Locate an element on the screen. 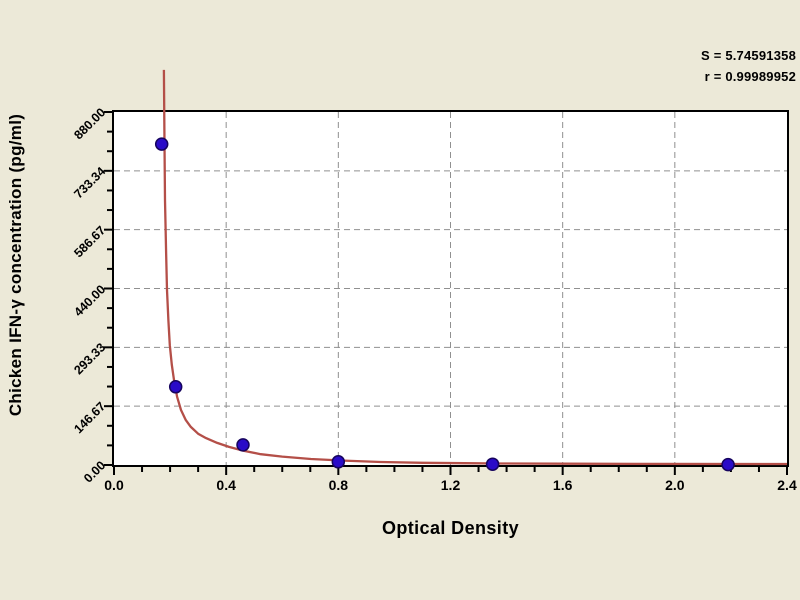 The height and width of the screenshot is (600, 800). x-tick-label: 0.4 is located at coordinates (226, 485).